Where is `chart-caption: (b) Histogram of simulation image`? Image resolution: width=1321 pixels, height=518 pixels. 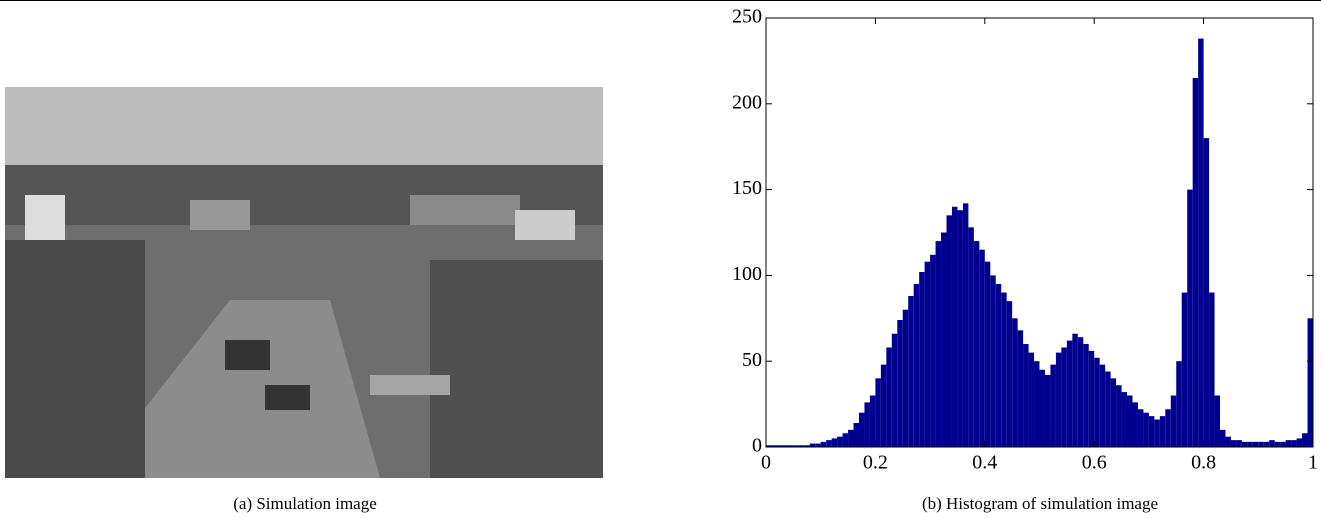
chart-caption: (b) Histogram of simulation image is located at coordinates (1040, 503).